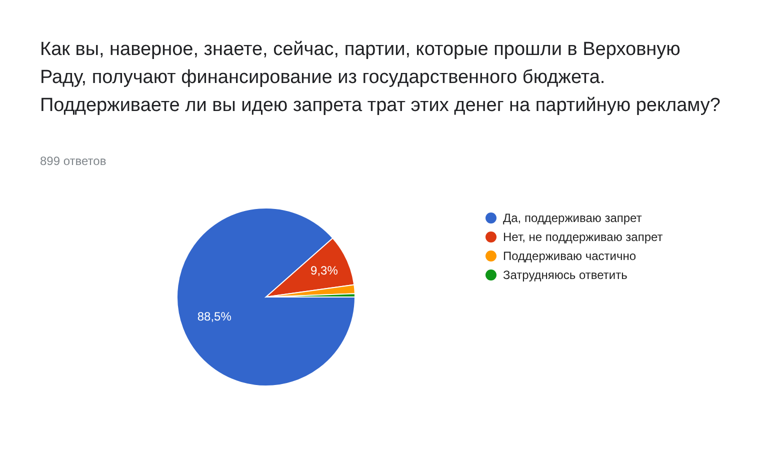 This screenshot has width=767, height=470. Describe the element at coordinates (565, 275) in the screenshot. I see `legend-label: Затрудняюсь ответить` at that location.